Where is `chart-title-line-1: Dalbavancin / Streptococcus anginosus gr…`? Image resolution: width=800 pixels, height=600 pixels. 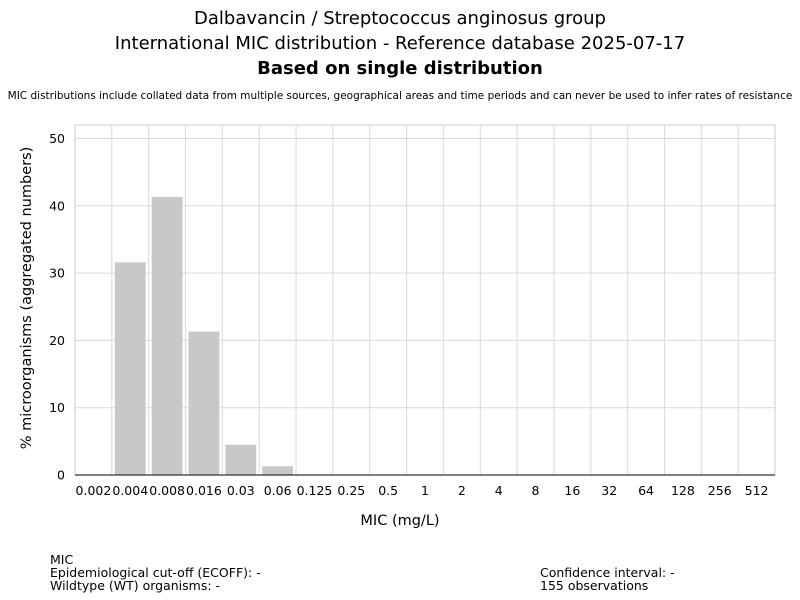 chart-title-line-1: Dalbavancin / Streptococcus anginosus gr… is located at coordinates (400, 18).